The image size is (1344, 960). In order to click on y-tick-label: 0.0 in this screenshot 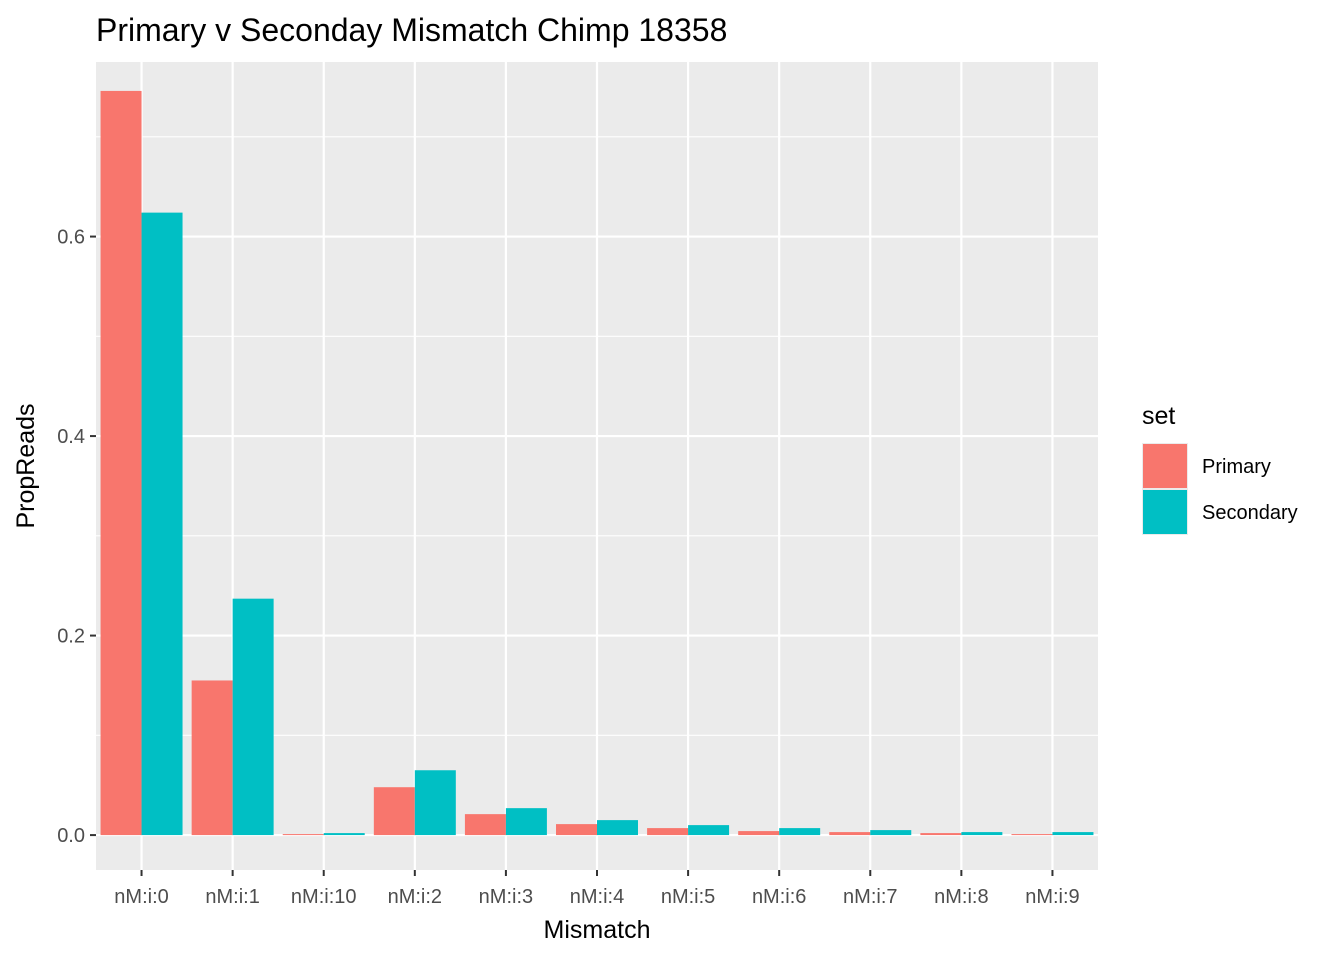, I will do `click(71, 836)`.